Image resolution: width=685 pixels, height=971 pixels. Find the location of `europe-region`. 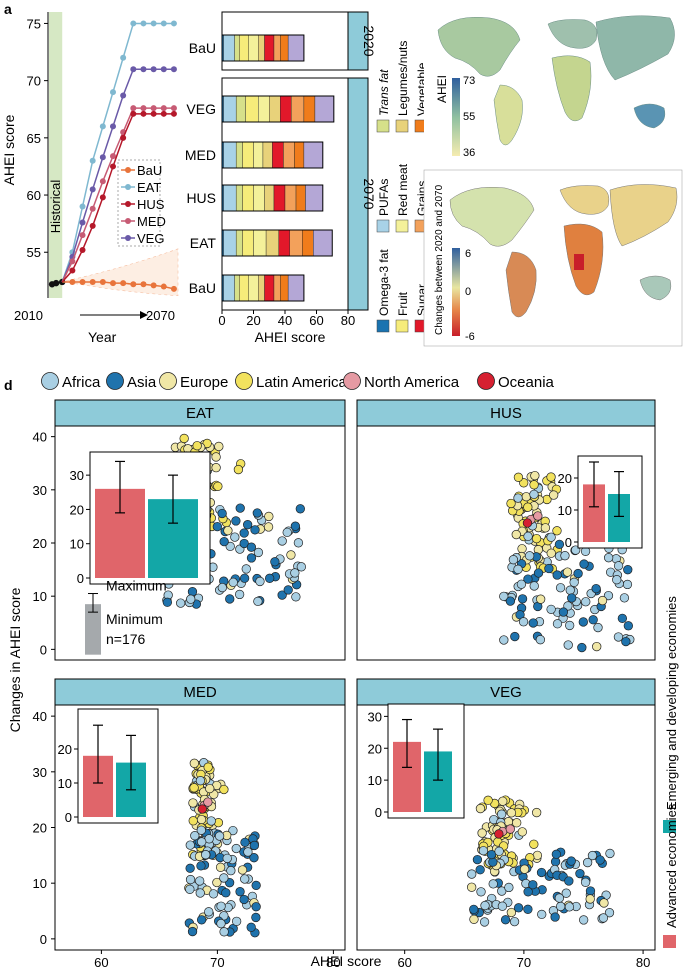

europe-region is located at coordinates (572, 34).